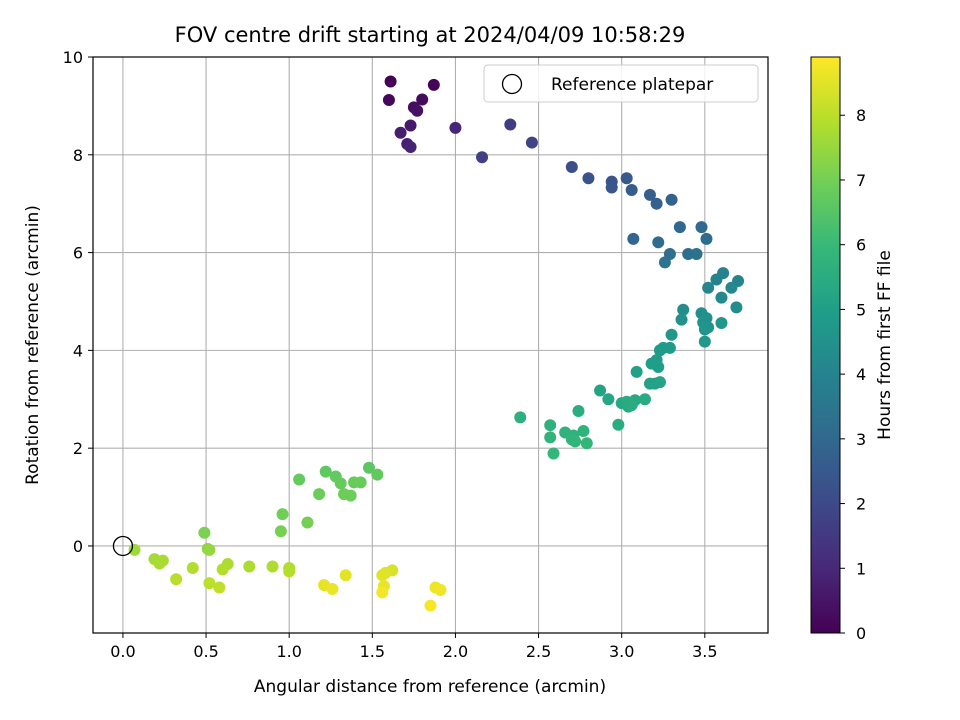  I want to click on colorbar-tick-label-0: 0, so click(861, 633).